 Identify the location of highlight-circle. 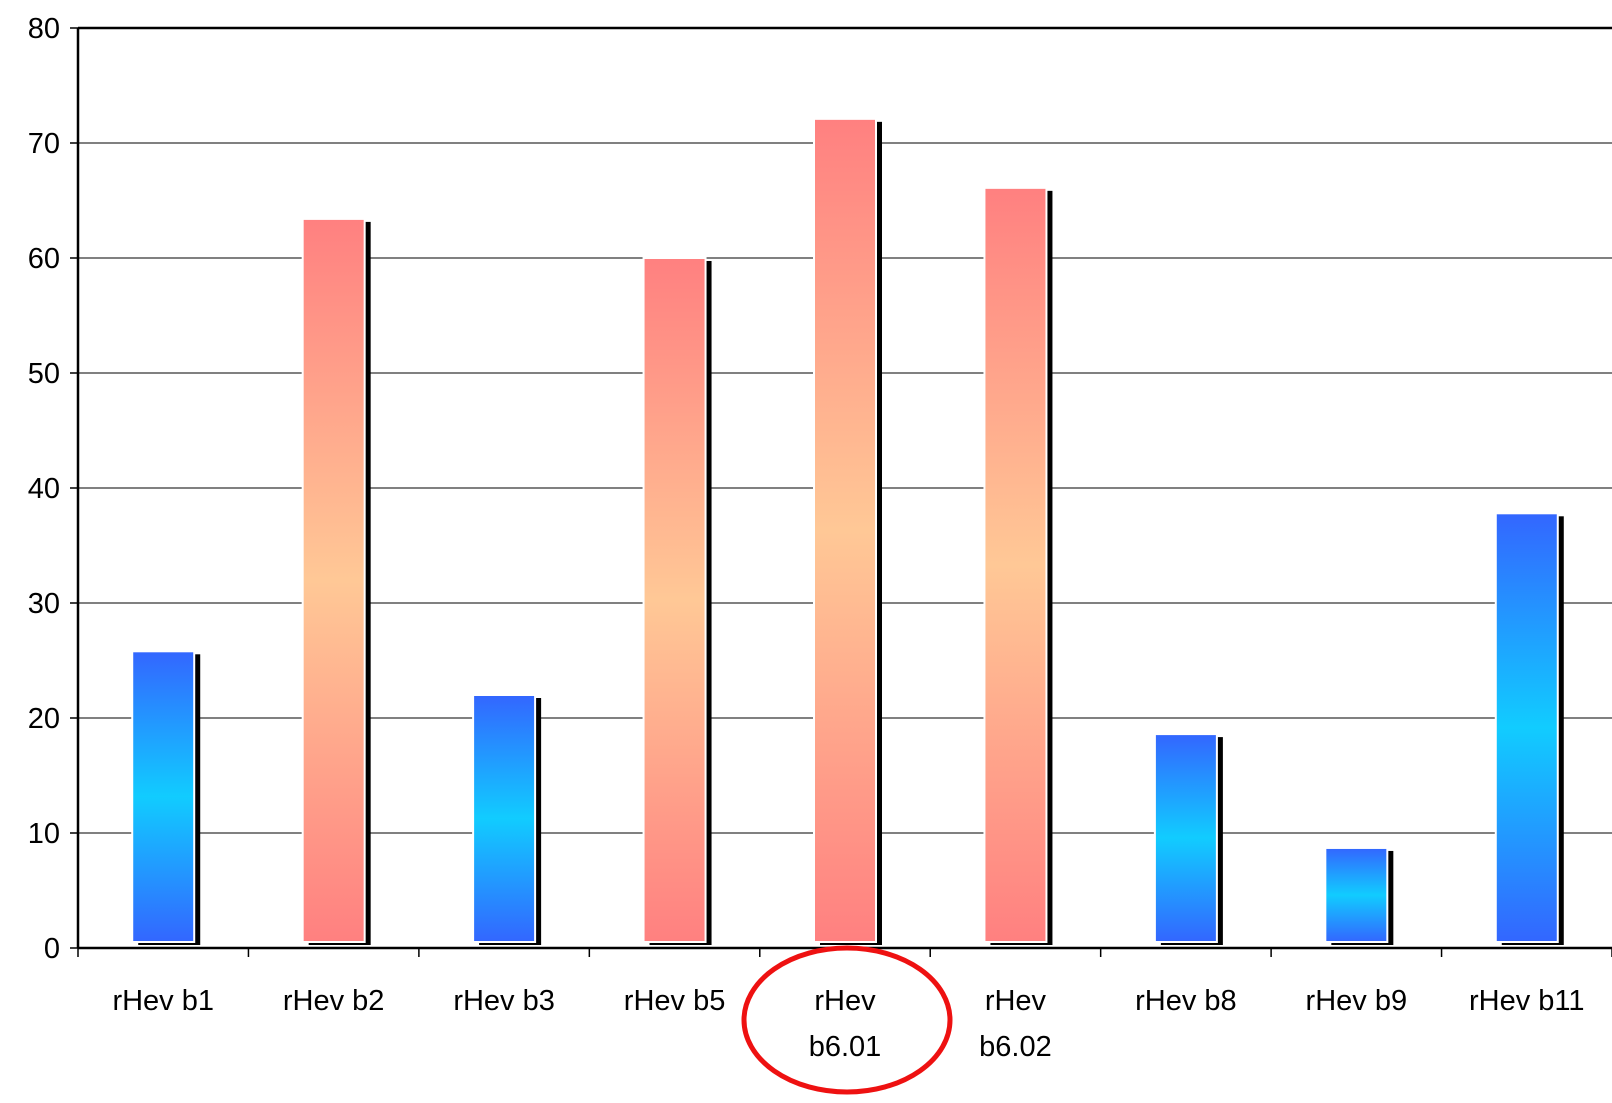
(847, 1020).